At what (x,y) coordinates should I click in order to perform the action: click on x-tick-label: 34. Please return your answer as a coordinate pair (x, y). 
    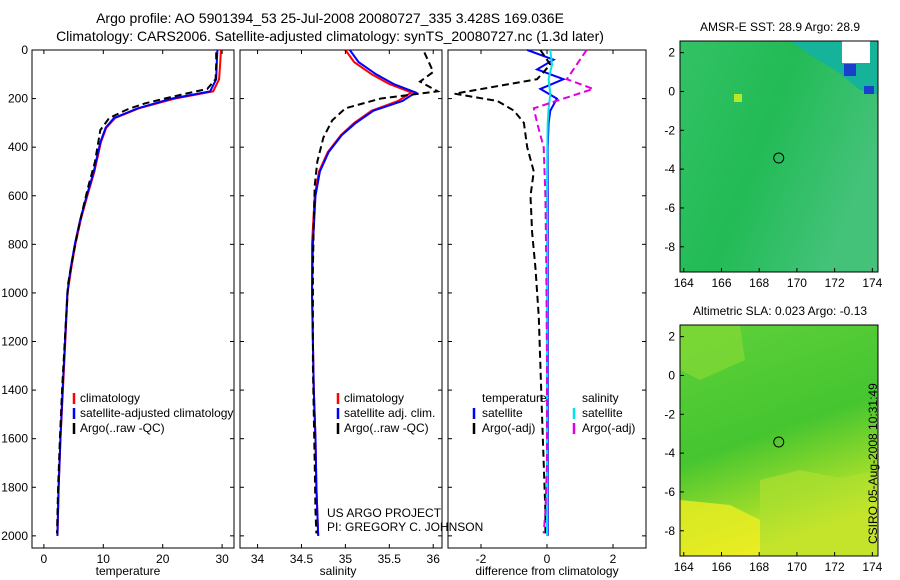
    Looking at the image, I should click on (258, 559).